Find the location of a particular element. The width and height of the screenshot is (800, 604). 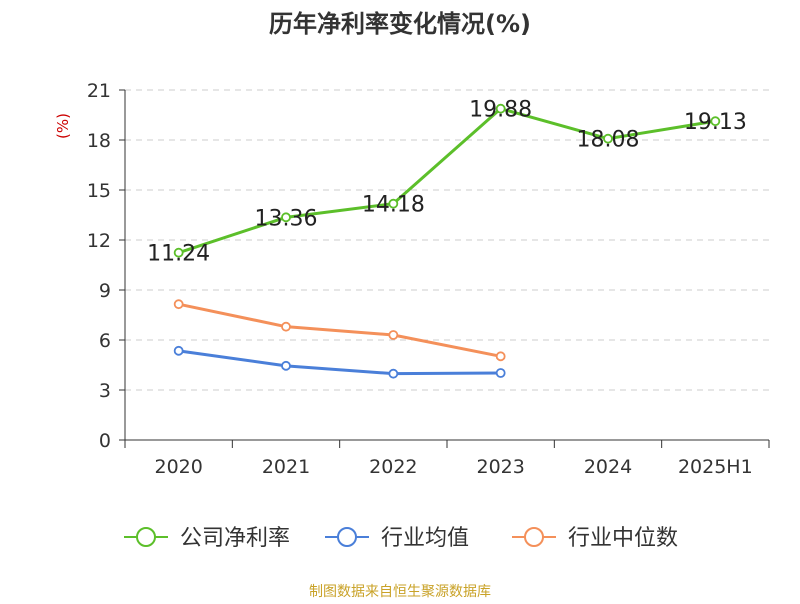

chart-title: 历年净利率变化情况(%) is located at coordinates (400, 24).